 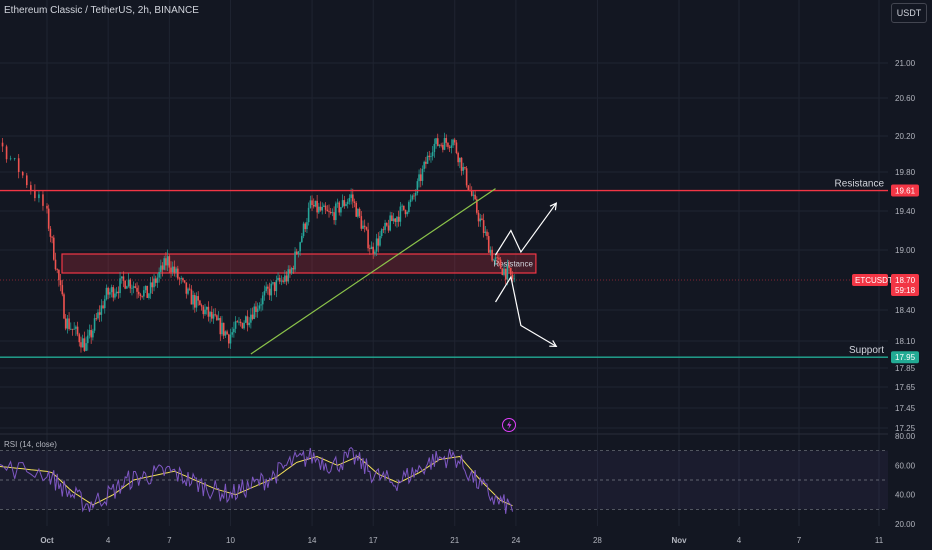 I want to click on symbol-tag, so click(x=870, y=280).